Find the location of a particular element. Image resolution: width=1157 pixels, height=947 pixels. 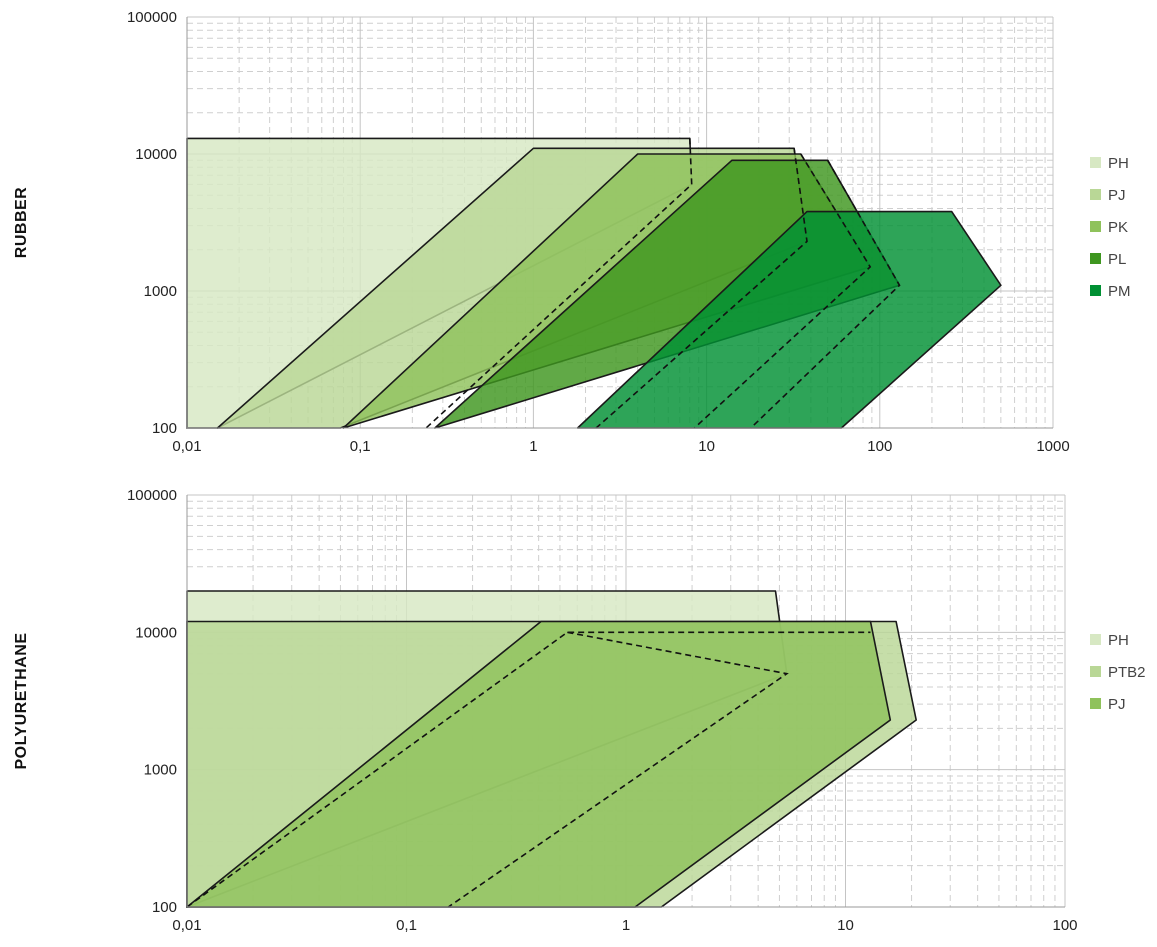

legend-label: PK is located at coordinates (1118, 227).